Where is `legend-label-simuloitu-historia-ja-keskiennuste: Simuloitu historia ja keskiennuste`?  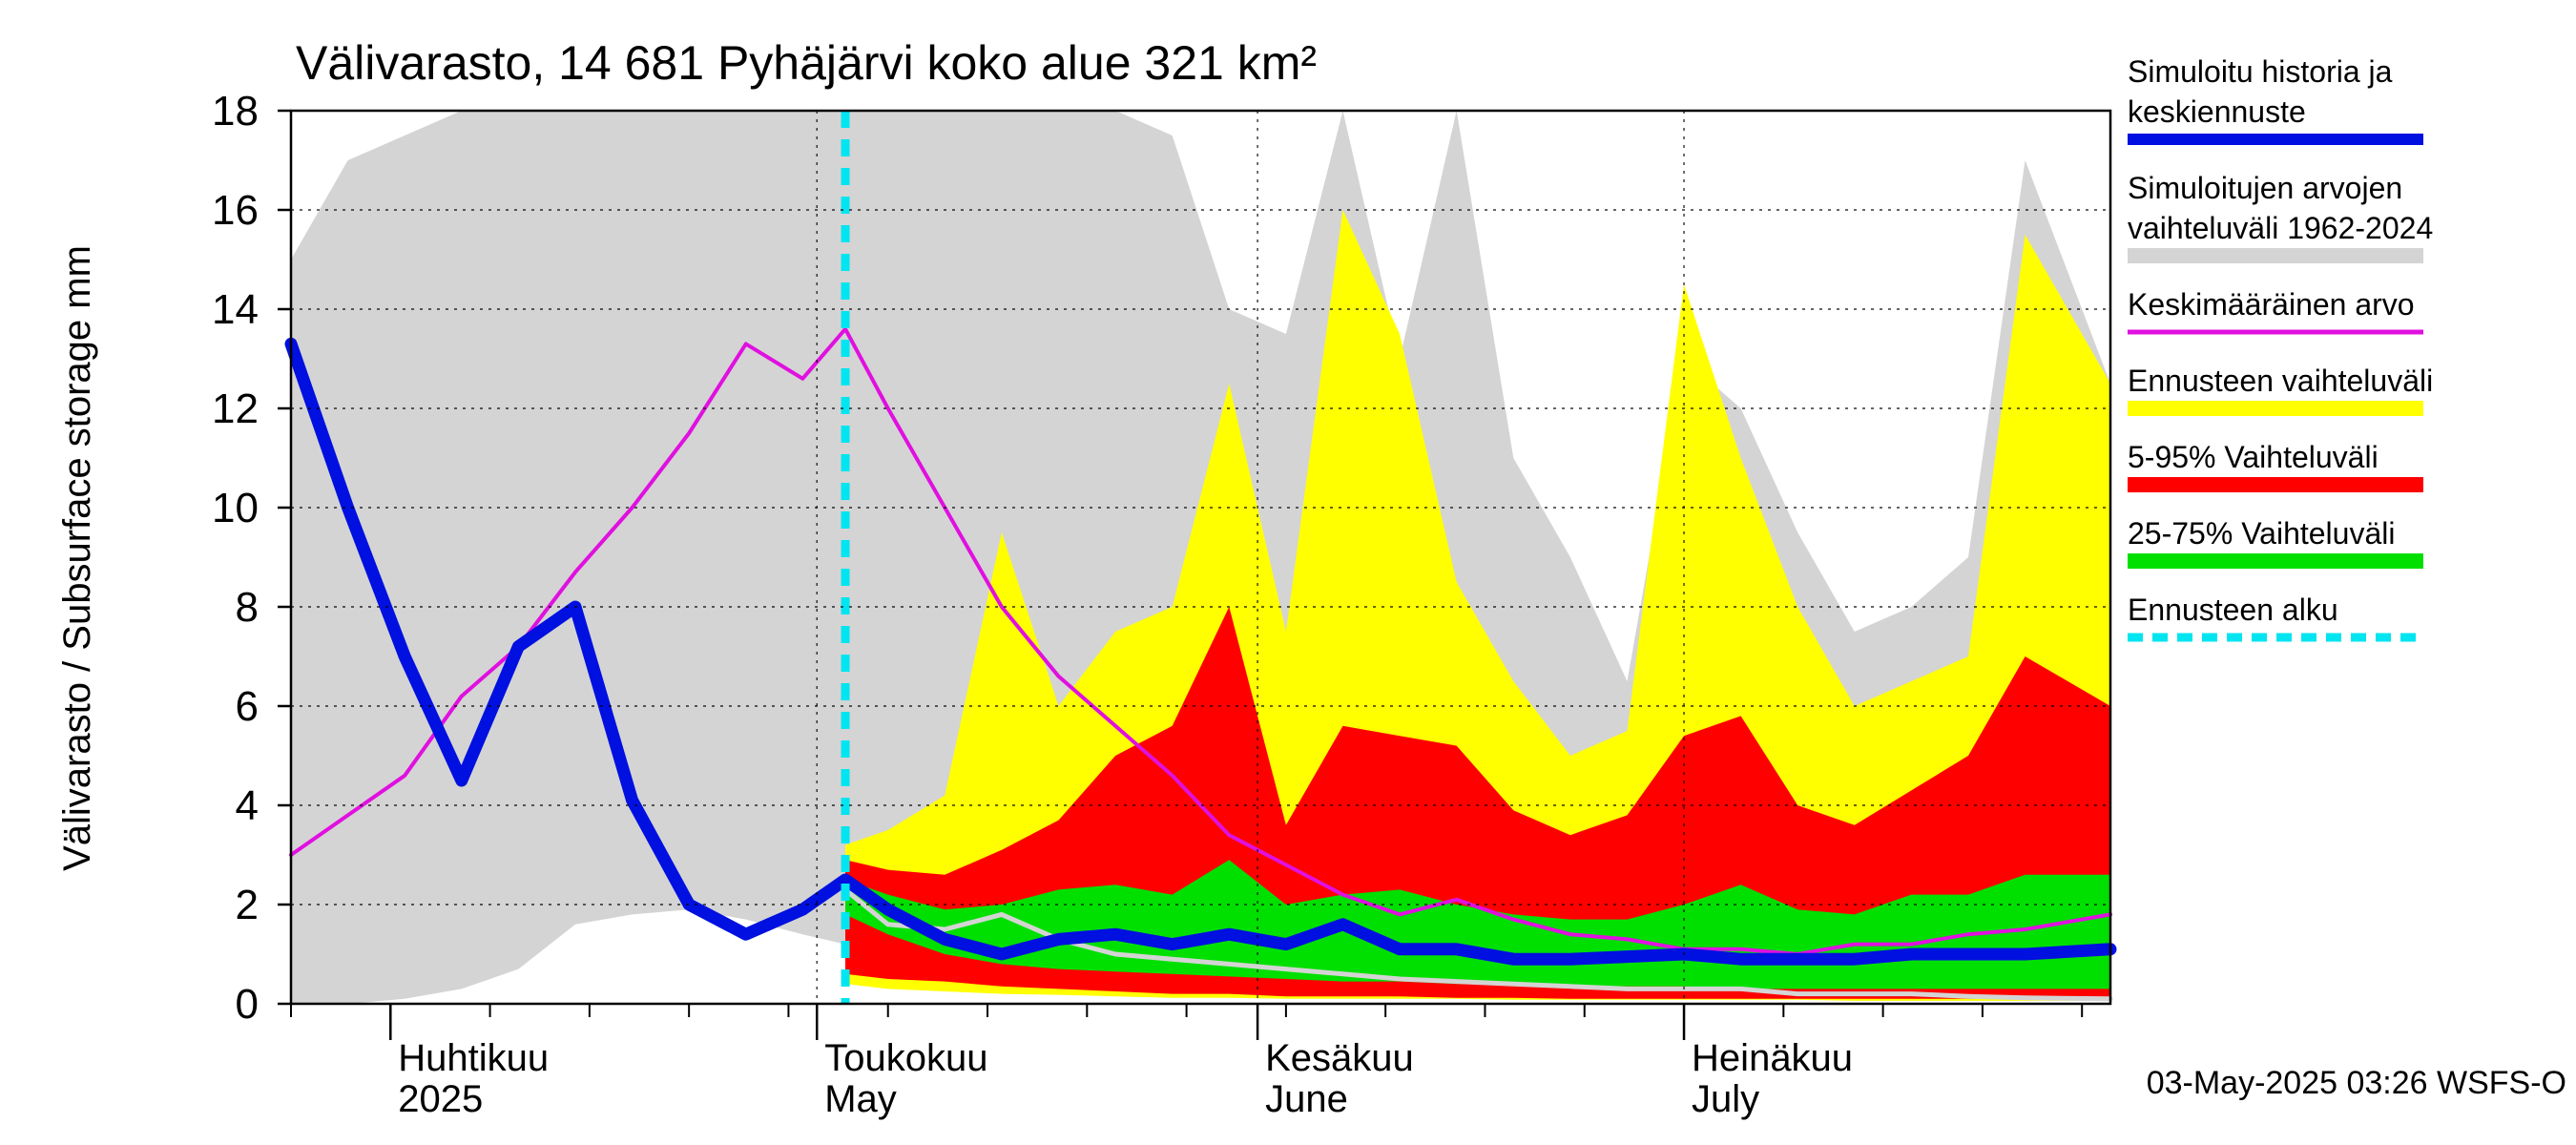
legend-label-simuloitu-historia-ja-keskiennuste: Simuloitu historia ja keskiennuste is located at coordinates (2260, 92).